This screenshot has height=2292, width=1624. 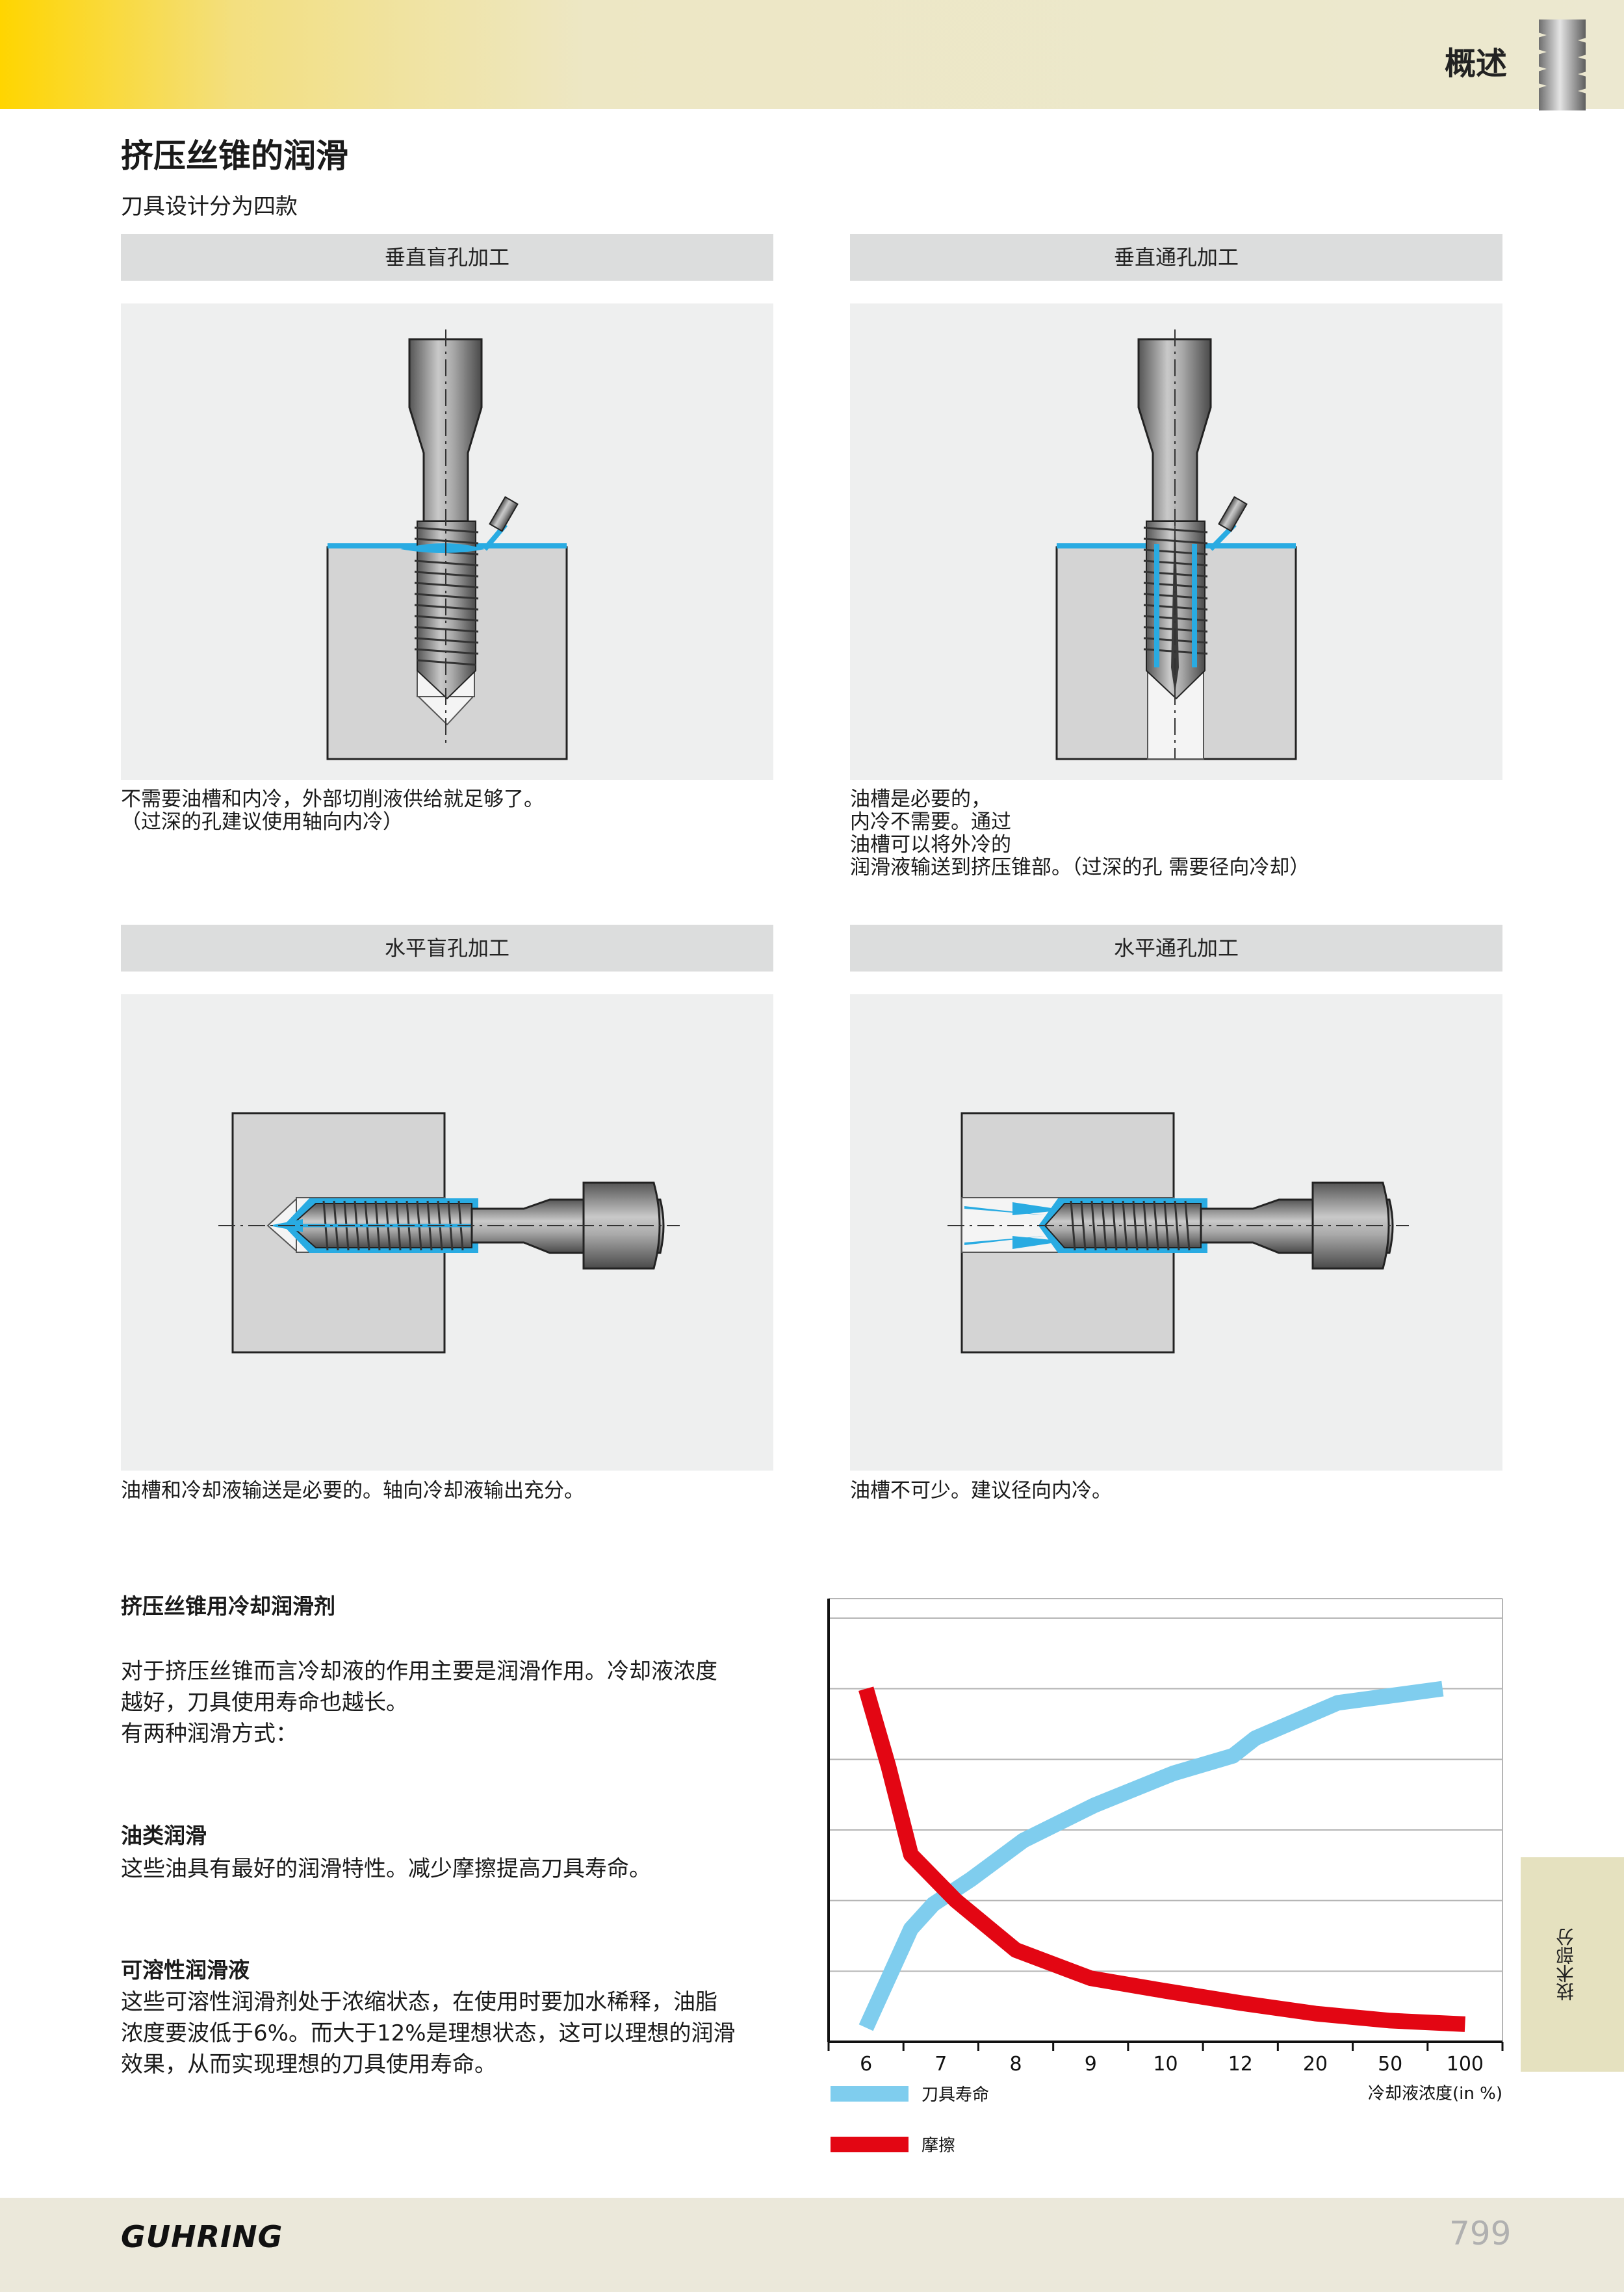 What do you see at coordinates (1563, 65) in the screenshot?
I see `tap-thread-icon` at bounding box center [1563, 65].